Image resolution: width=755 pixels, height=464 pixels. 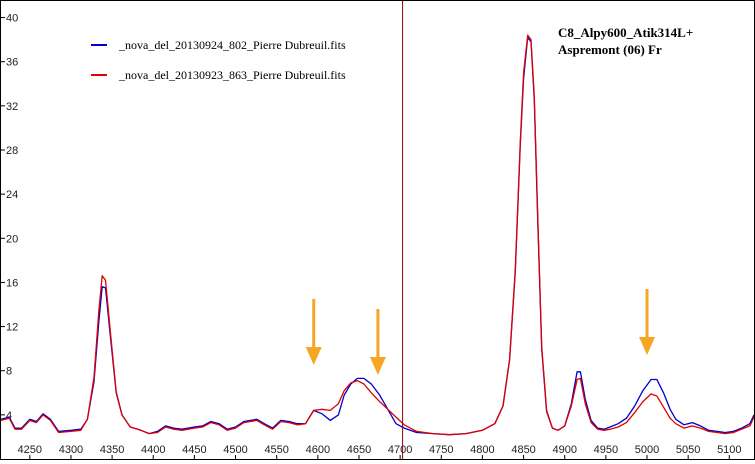 What do you see at coordinates (9, 416) in the screenshot?
I see `y-tick-label-4: 4` at bounding box center [9, 416].